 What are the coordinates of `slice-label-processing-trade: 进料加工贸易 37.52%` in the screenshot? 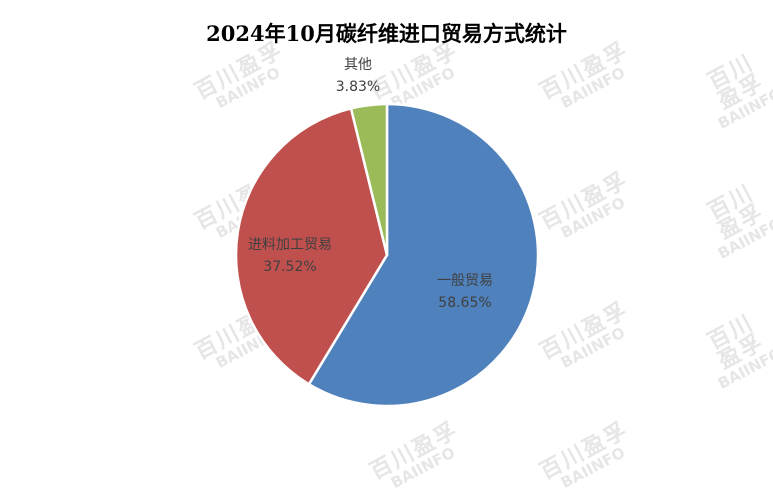 It's located at (290, 256).